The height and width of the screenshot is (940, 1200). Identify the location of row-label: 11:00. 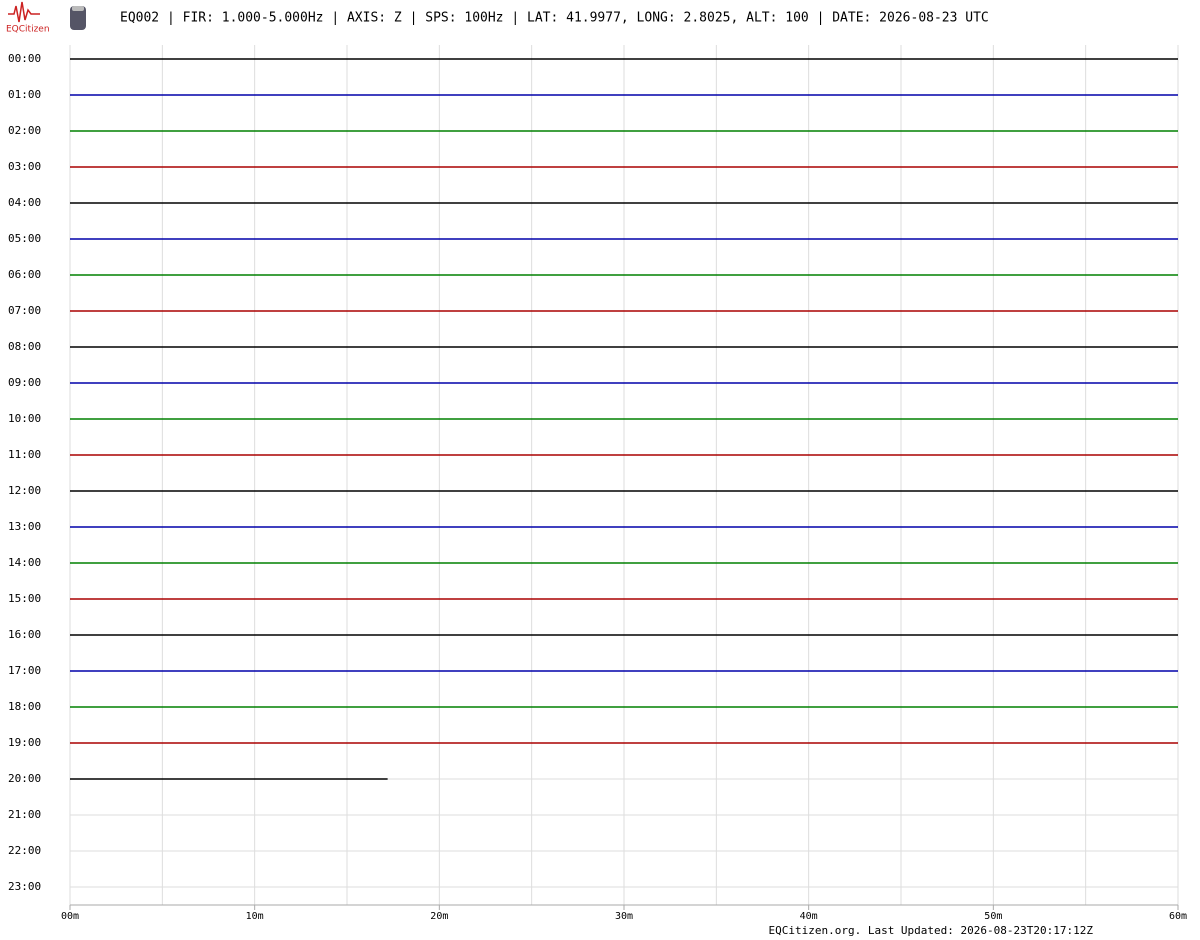
(24, 454).